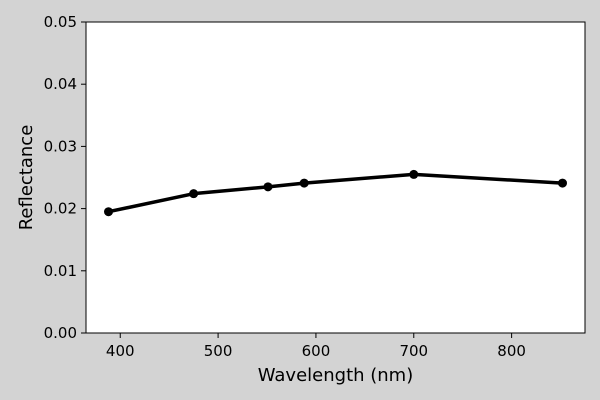  Describe the element at coordinates (60, 209) in the screenshot. I see `y-tick-label: 0.02` at that location.